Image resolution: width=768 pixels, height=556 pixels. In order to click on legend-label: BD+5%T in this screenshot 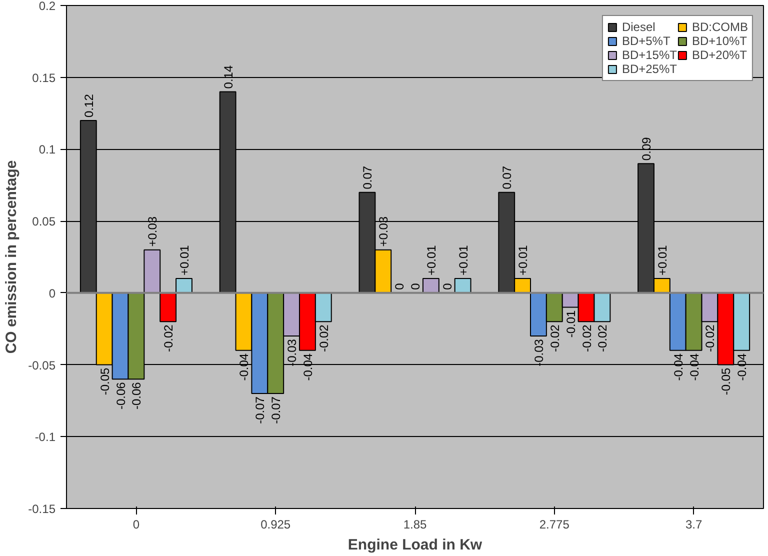, I will do `click(646, 41)`.